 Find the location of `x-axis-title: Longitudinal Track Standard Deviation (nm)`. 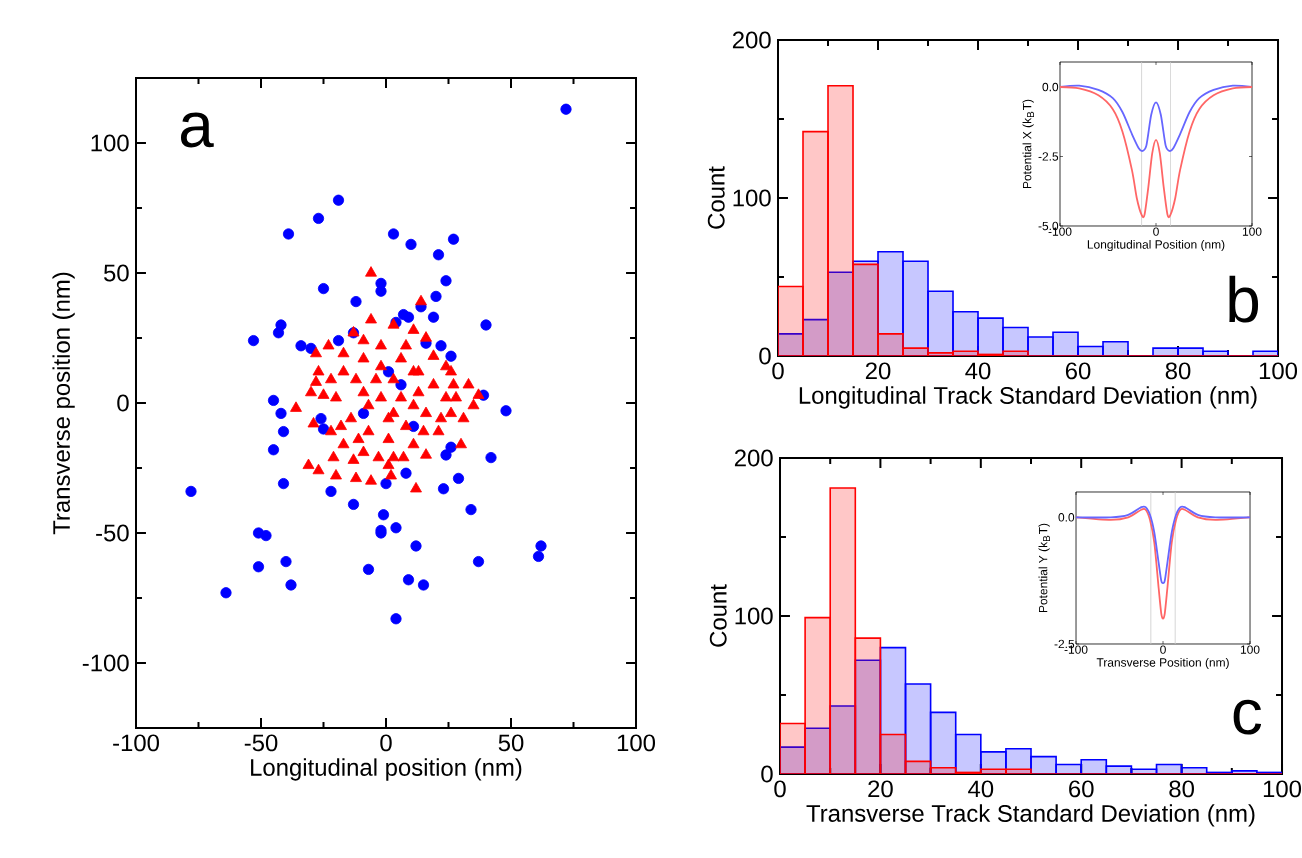

x-axis-title: Longitudinal Track Standard Deviation (nm) is located at coordinates (1028, 397).